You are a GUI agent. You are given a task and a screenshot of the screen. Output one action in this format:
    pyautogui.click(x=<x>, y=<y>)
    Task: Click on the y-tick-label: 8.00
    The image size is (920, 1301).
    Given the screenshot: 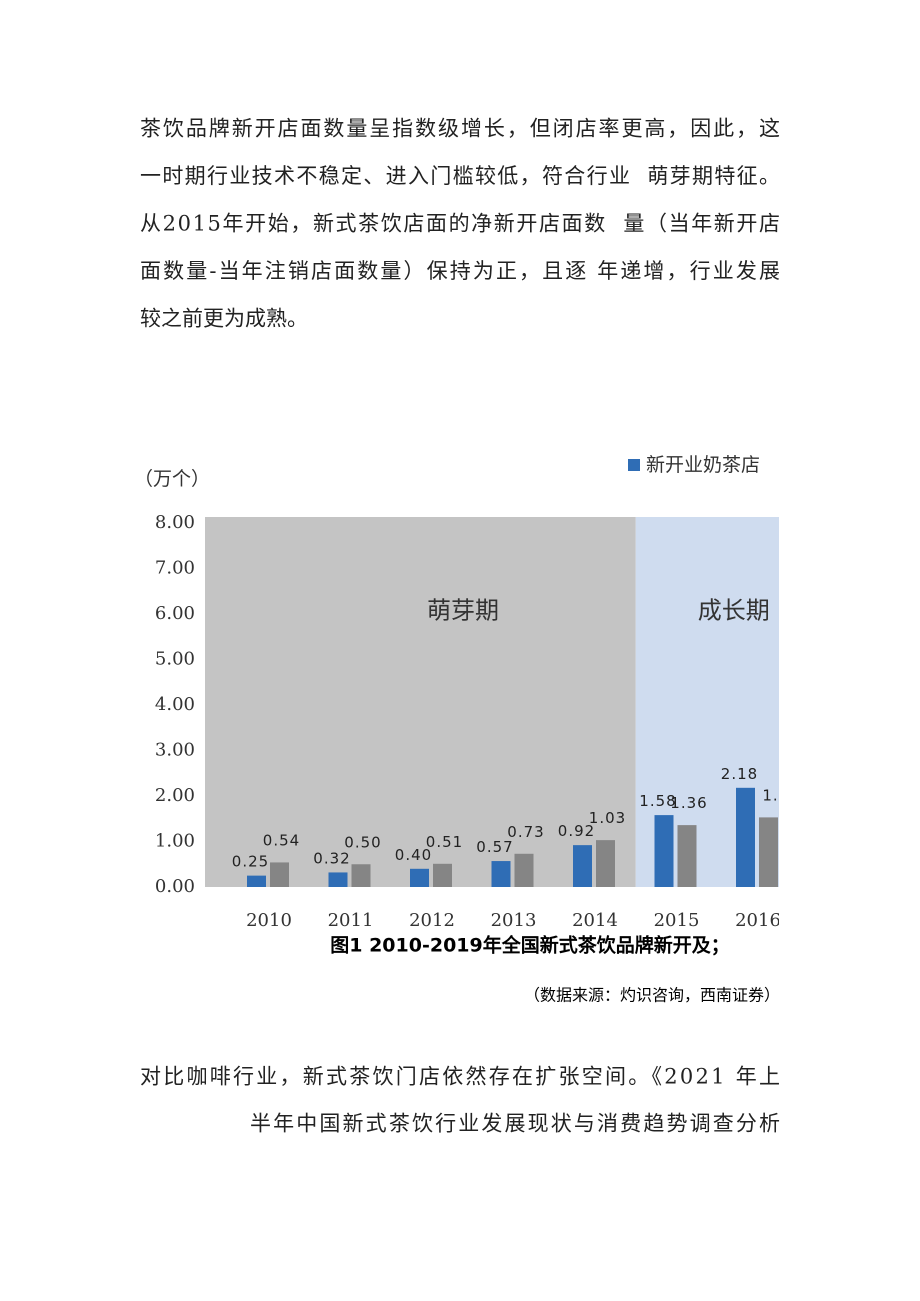 What is the action you would take?
    pyautogui.click(x=175, y=522)
    